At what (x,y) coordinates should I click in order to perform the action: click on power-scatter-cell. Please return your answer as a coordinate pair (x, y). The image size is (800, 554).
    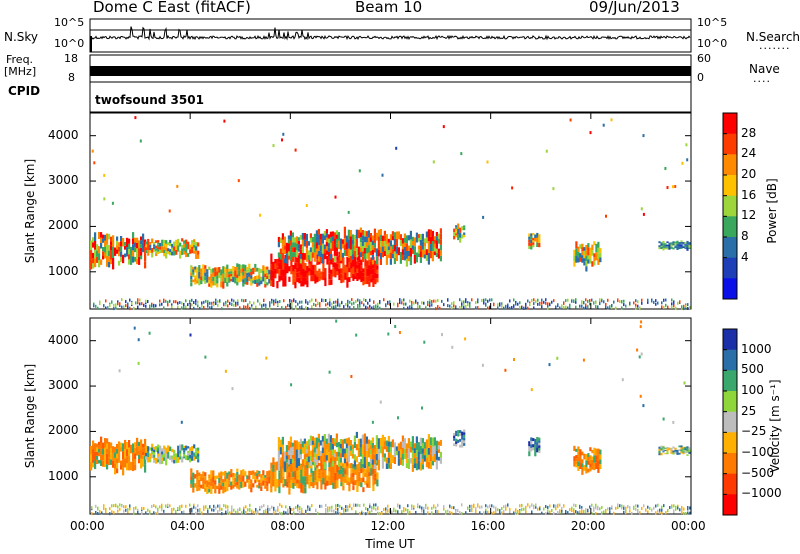
    Looking at the image, I should click on (104, 199).